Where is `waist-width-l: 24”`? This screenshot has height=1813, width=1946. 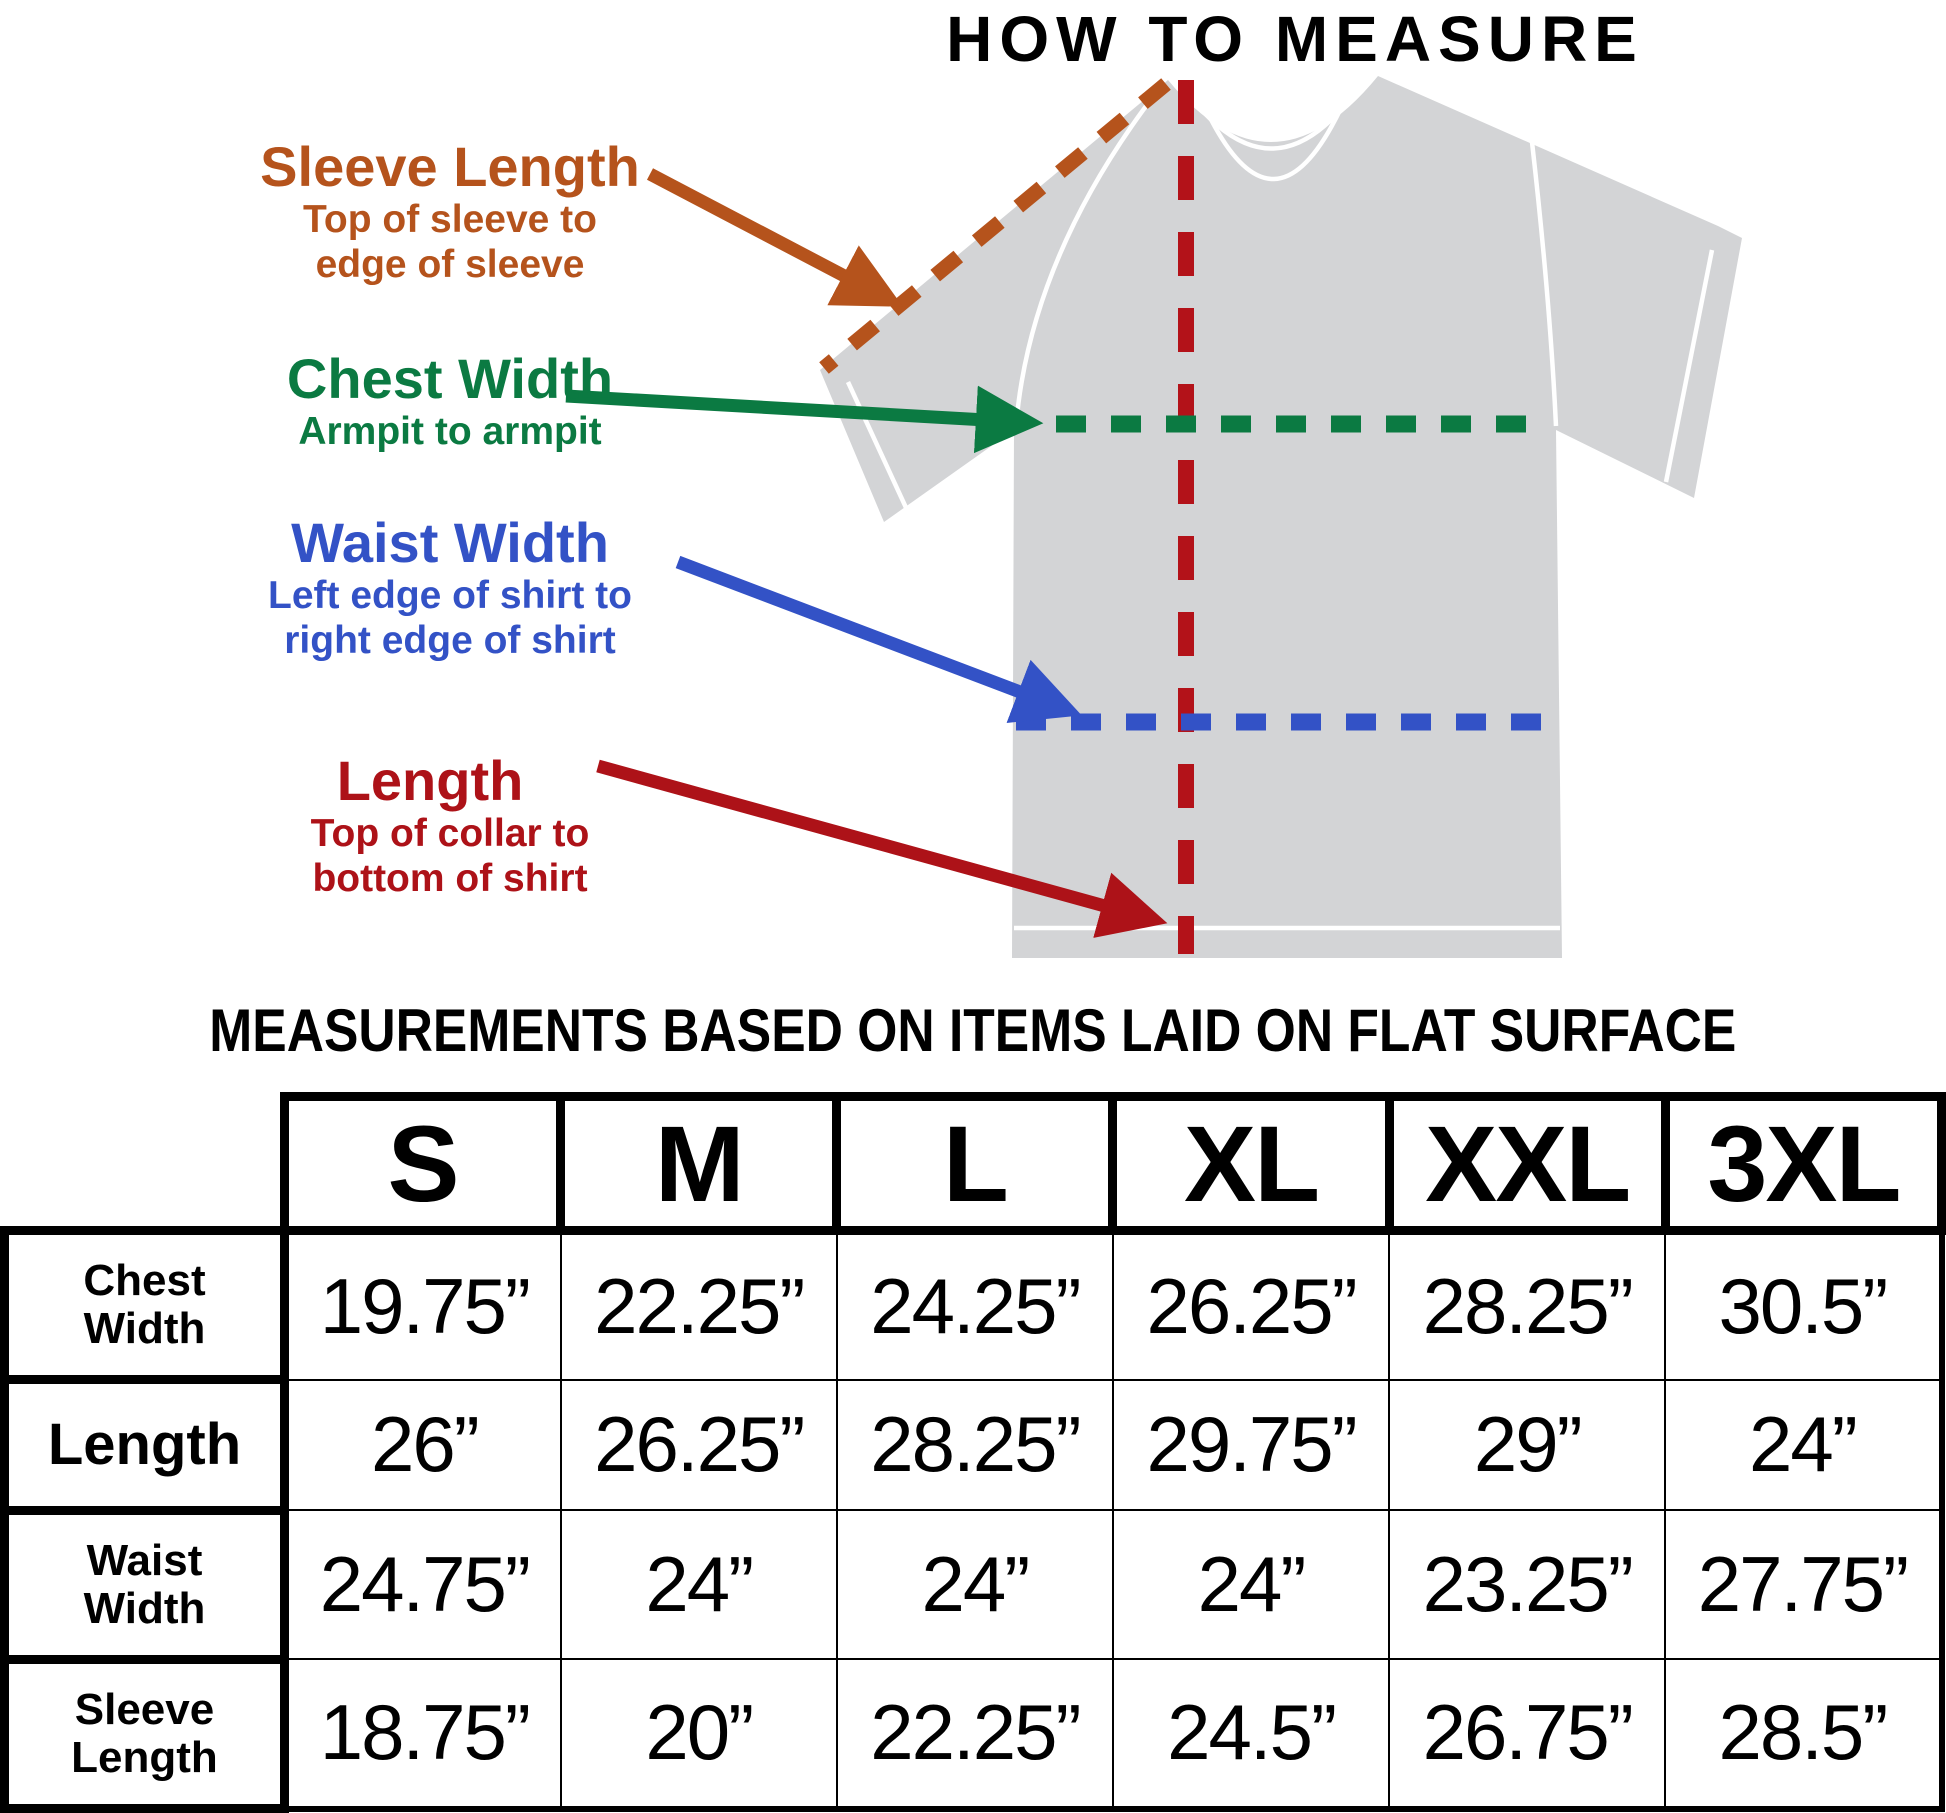 waist-width-l: 24” is located at coordinates (974, 1585).